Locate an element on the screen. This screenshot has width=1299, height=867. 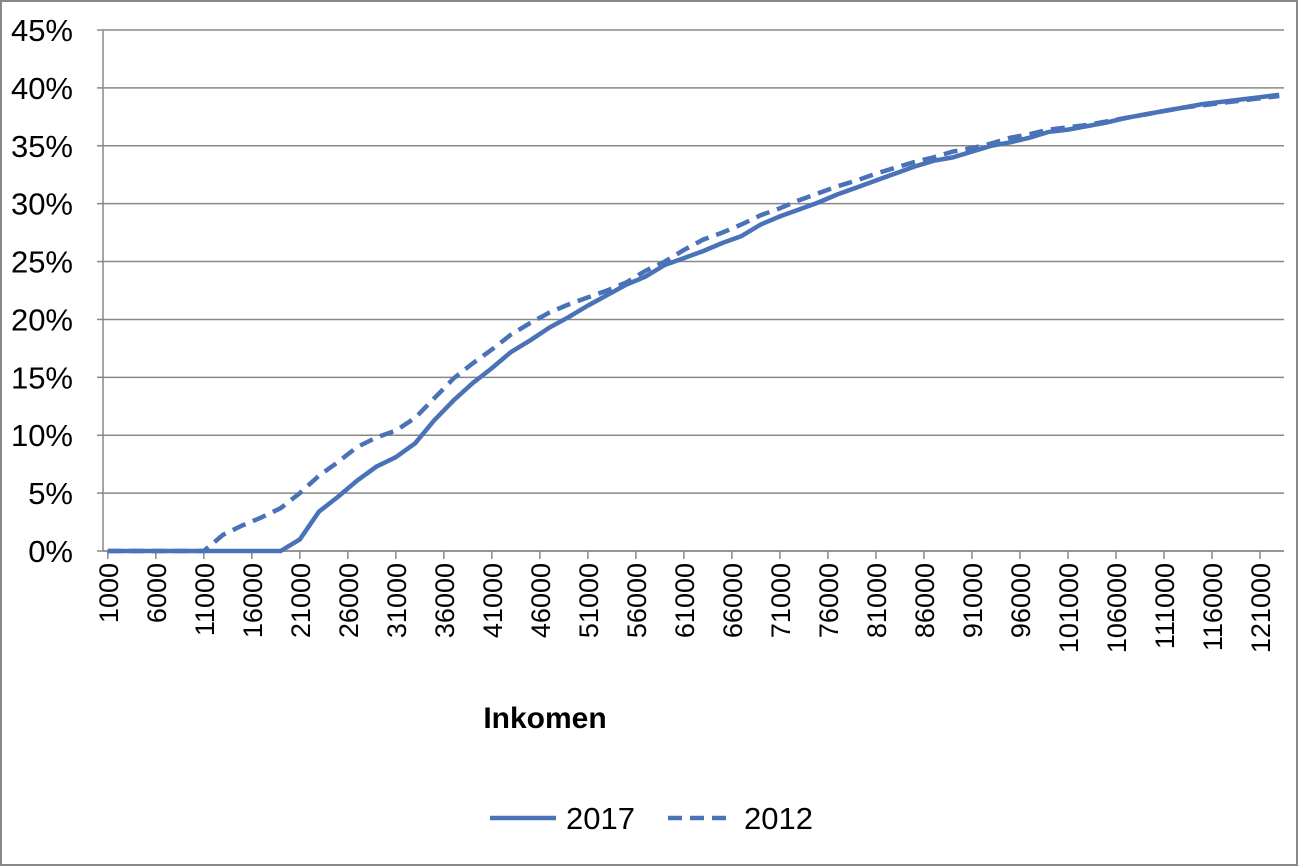
x-axis-title: Inkomen is located at coordinates (544, 718).